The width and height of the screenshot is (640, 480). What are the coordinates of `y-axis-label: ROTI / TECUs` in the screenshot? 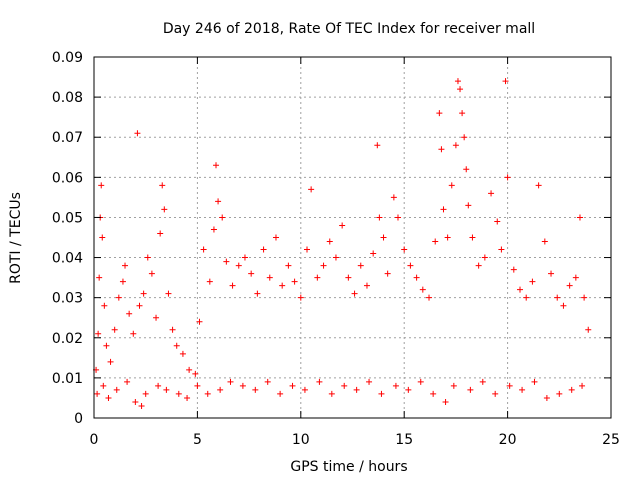 It's located at (16, 238).